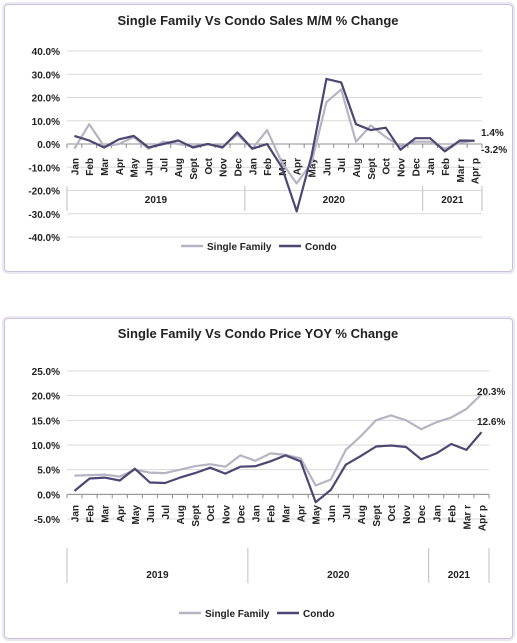 The image size is (517, 643). I want to click on end-value-label: 12.6%, so click(491, 422).